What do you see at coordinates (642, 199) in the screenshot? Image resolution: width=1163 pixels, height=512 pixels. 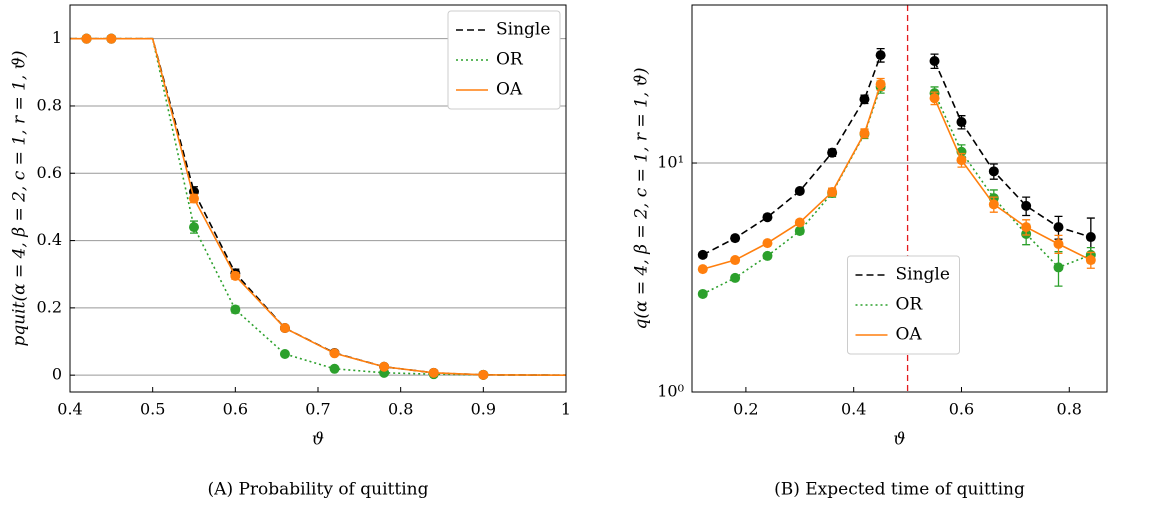 I see `y-axis-label: q(α = 4, β = 2, c = 1, r = 1, ϑ)` at bounding box center [642, 199].